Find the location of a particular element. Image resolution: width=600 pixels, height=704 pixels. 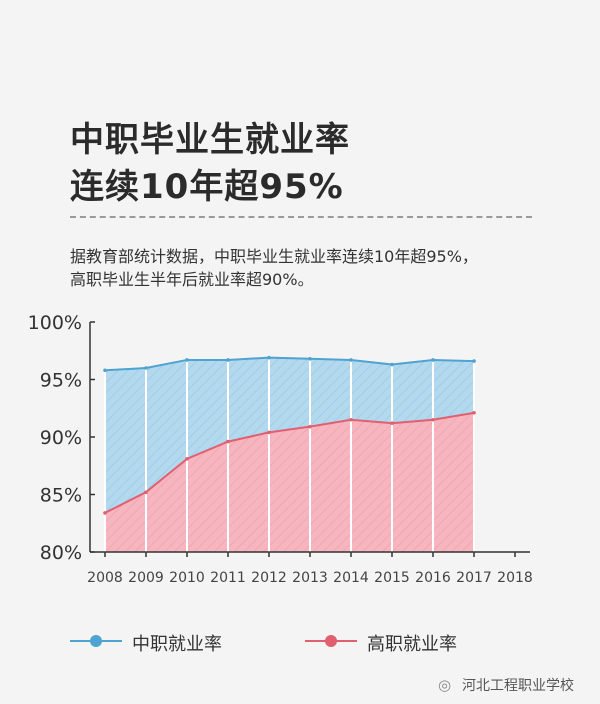

x-tick-label: 2012 is located at coordinates (269, 578).